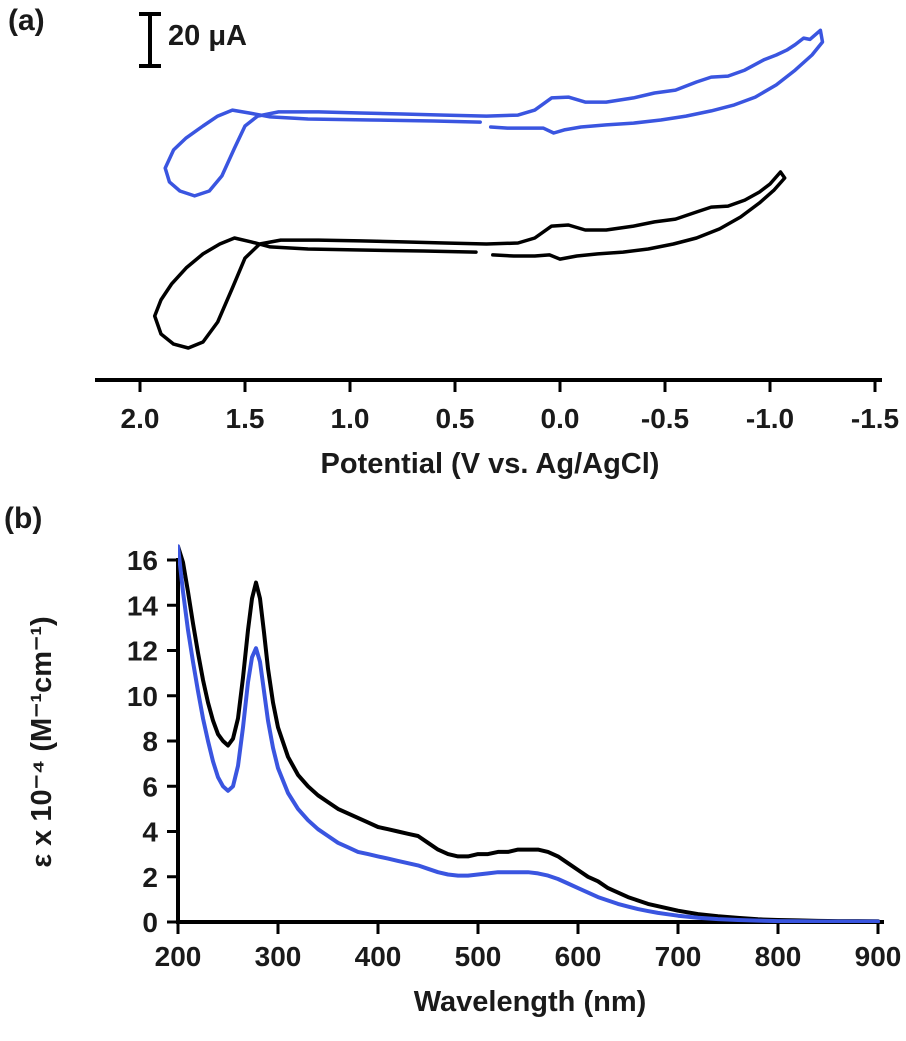 The width and height of the screenshot is (906, 1041). I want to click on spectra-x-tick-label: 800, so click(778, 956).